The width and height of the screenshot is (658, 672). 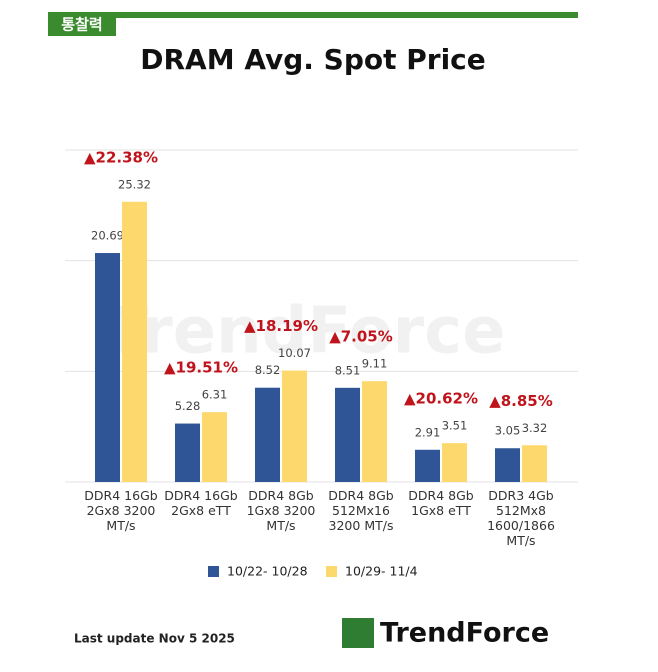 What do you see at coordinates (348, 370) in the screenshot?
I see `value-label: 8.51` at bounding box center [348, 370].